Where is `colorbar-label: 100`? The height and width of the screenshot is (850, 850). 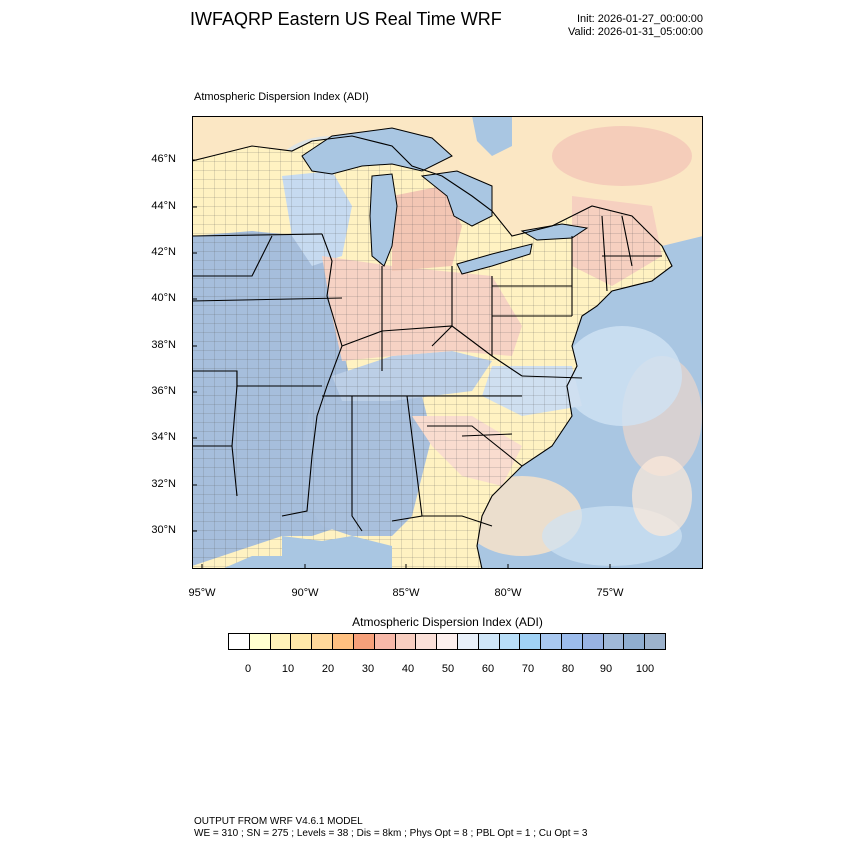 colorbar-label: 100 is located at coordinates (645, 669).